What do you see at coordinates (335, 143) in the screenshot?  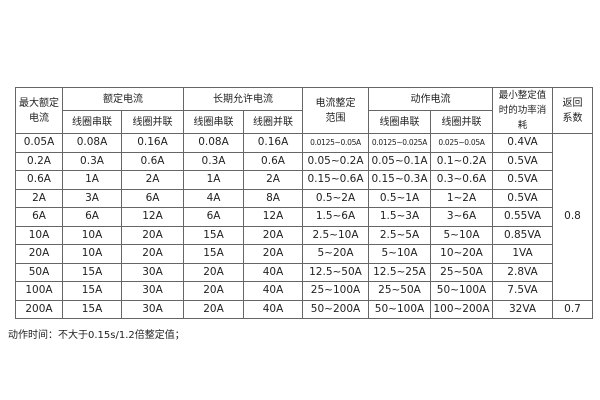 I see `table-cell: 0.0125~0.05A` at bounding box center [335, 143].